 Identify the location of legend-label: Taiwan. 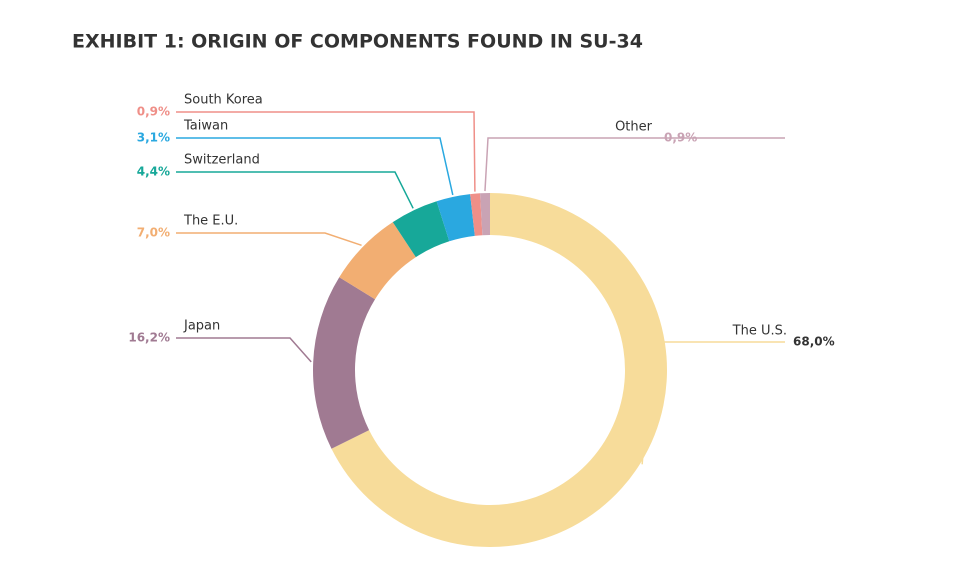
(205, 126).